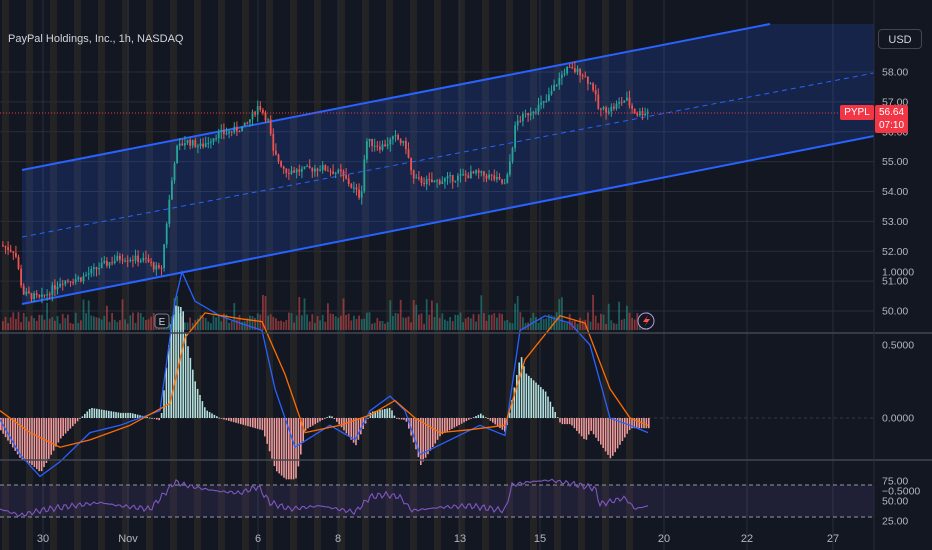 The image size is (932, 550). Describe the element at coordinates (258, 539) in the screenshot. I see `time-tick-label: 6` at that location.